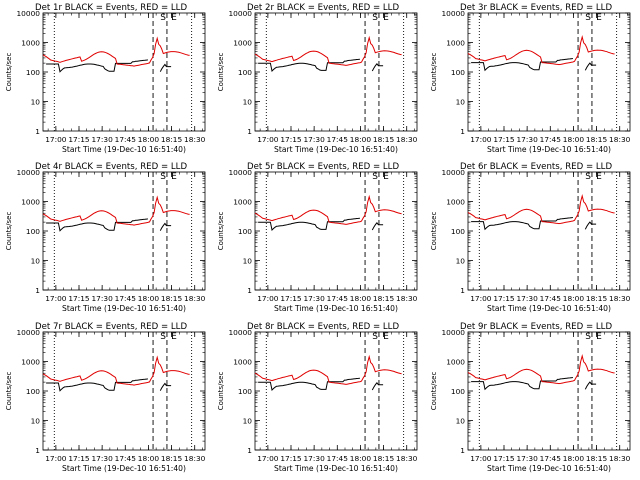 The width and height of the screenshot is (640, 480). Describe the element at coordinates (536, 8) in the screenshot. I see `panel-title: Det 3r BLACK = Events, RED = LLD` at that location.